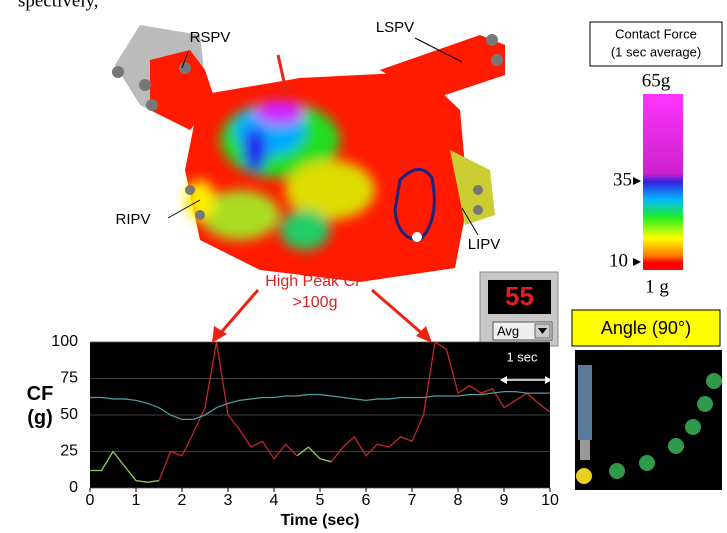 This screenshot has width=727, height=533. Describe the element at coordinates (132, 219) in the screenshot. I see `map-label: RIPV` at that location.